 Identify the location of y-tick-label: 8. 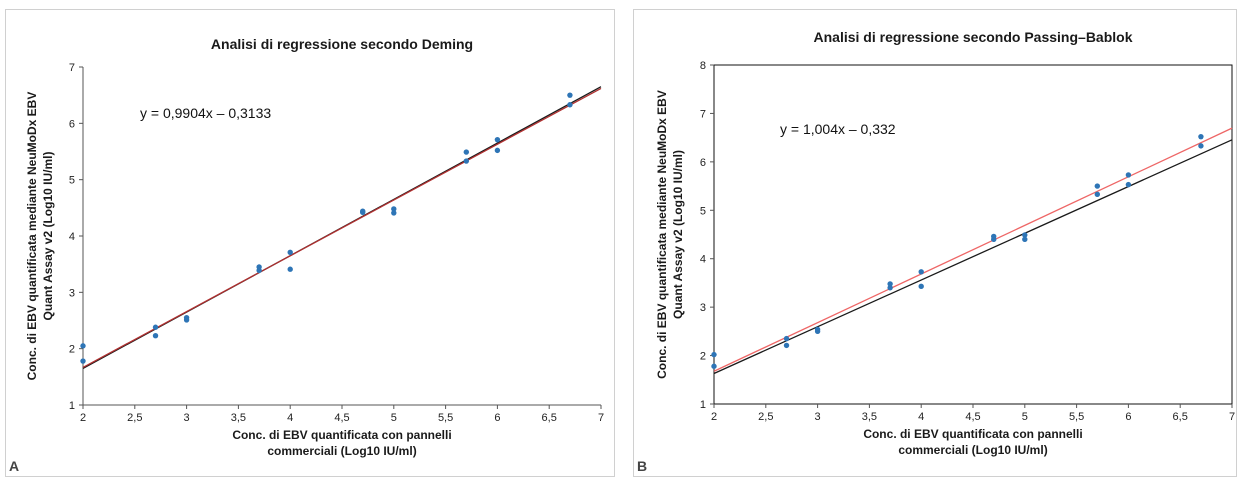
(703, 66).